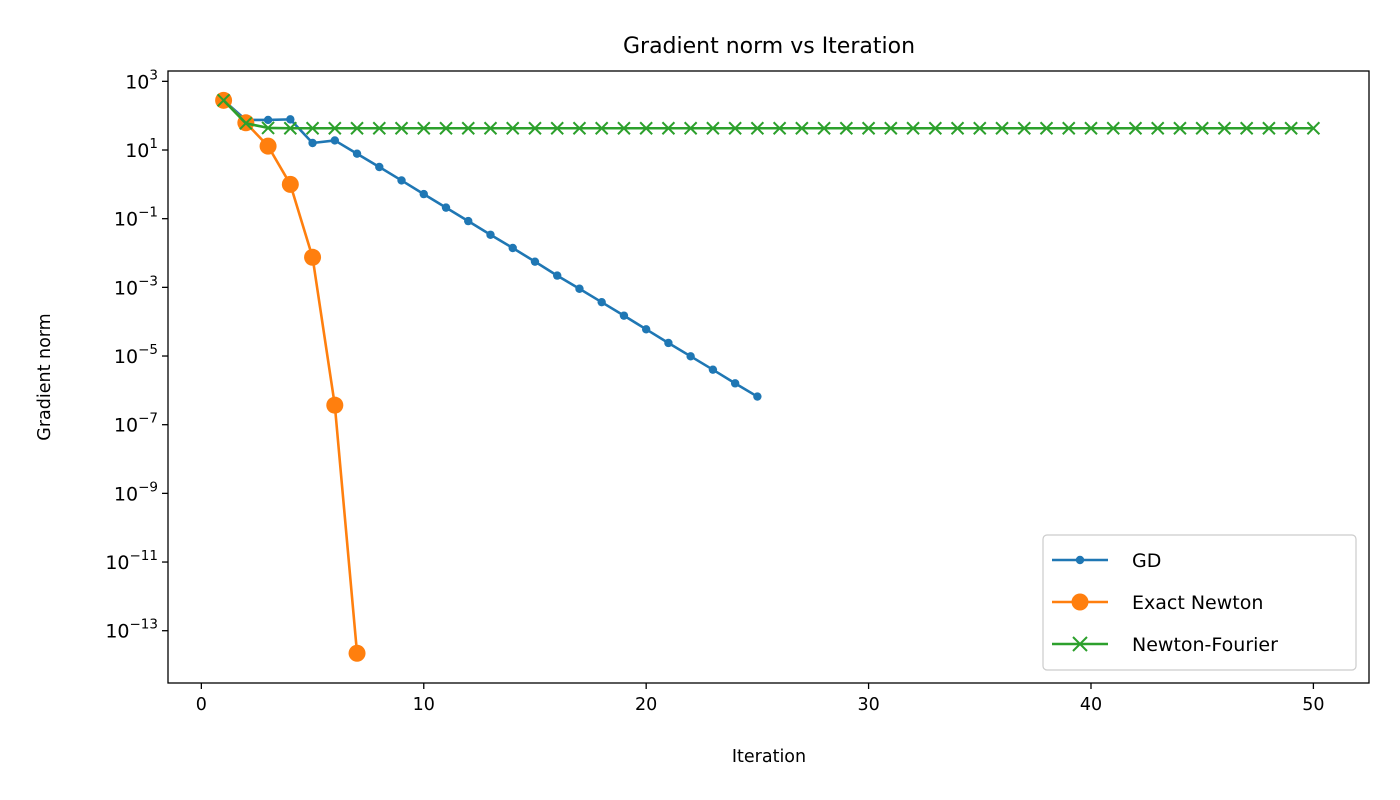 This screenshot has height=800, width=1400. I want to click on x-tick-label: 0, so click(201, 705).